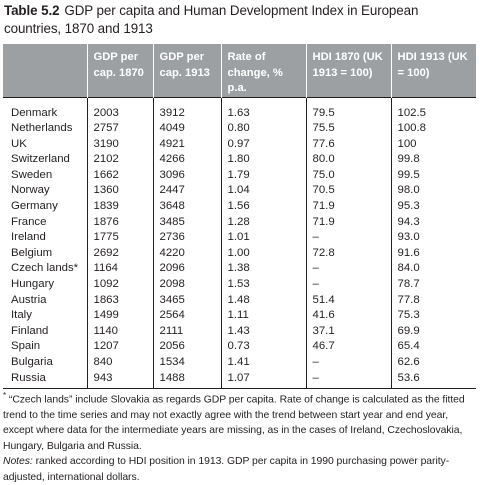 The image size is (481, 485). Describe the element at coordinates (263, 160) in the screenshot. I see `cell-rate-of-change: 1.80` at that location.